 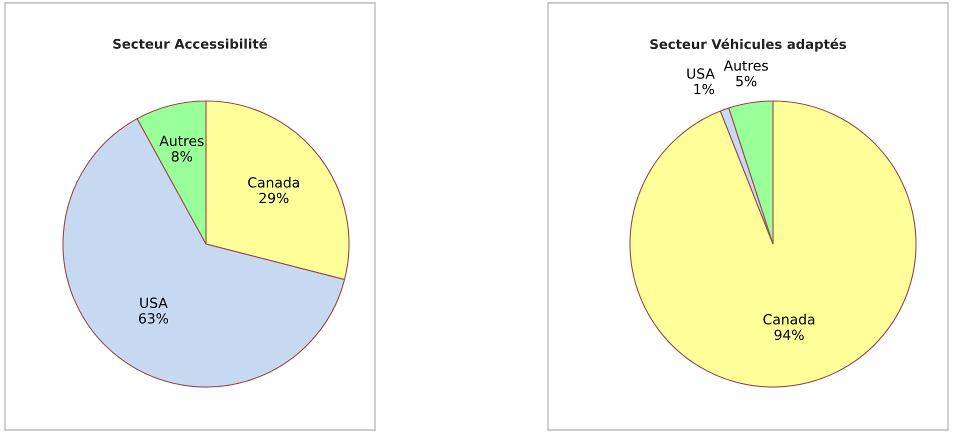 I want to click on chart-title: Secteur Véhicules adaptés, so click(x=748, y=45).